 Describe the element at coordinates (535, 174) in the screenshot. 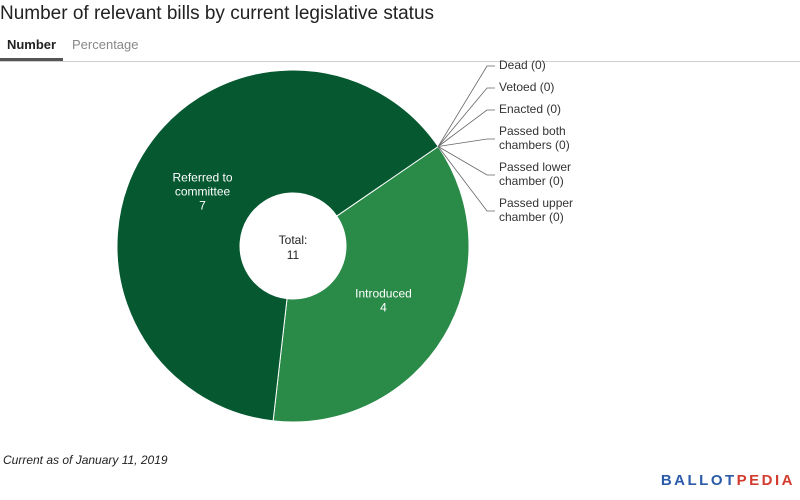

I see `callout-label-4: Passed lower chamber (0)` at that location.